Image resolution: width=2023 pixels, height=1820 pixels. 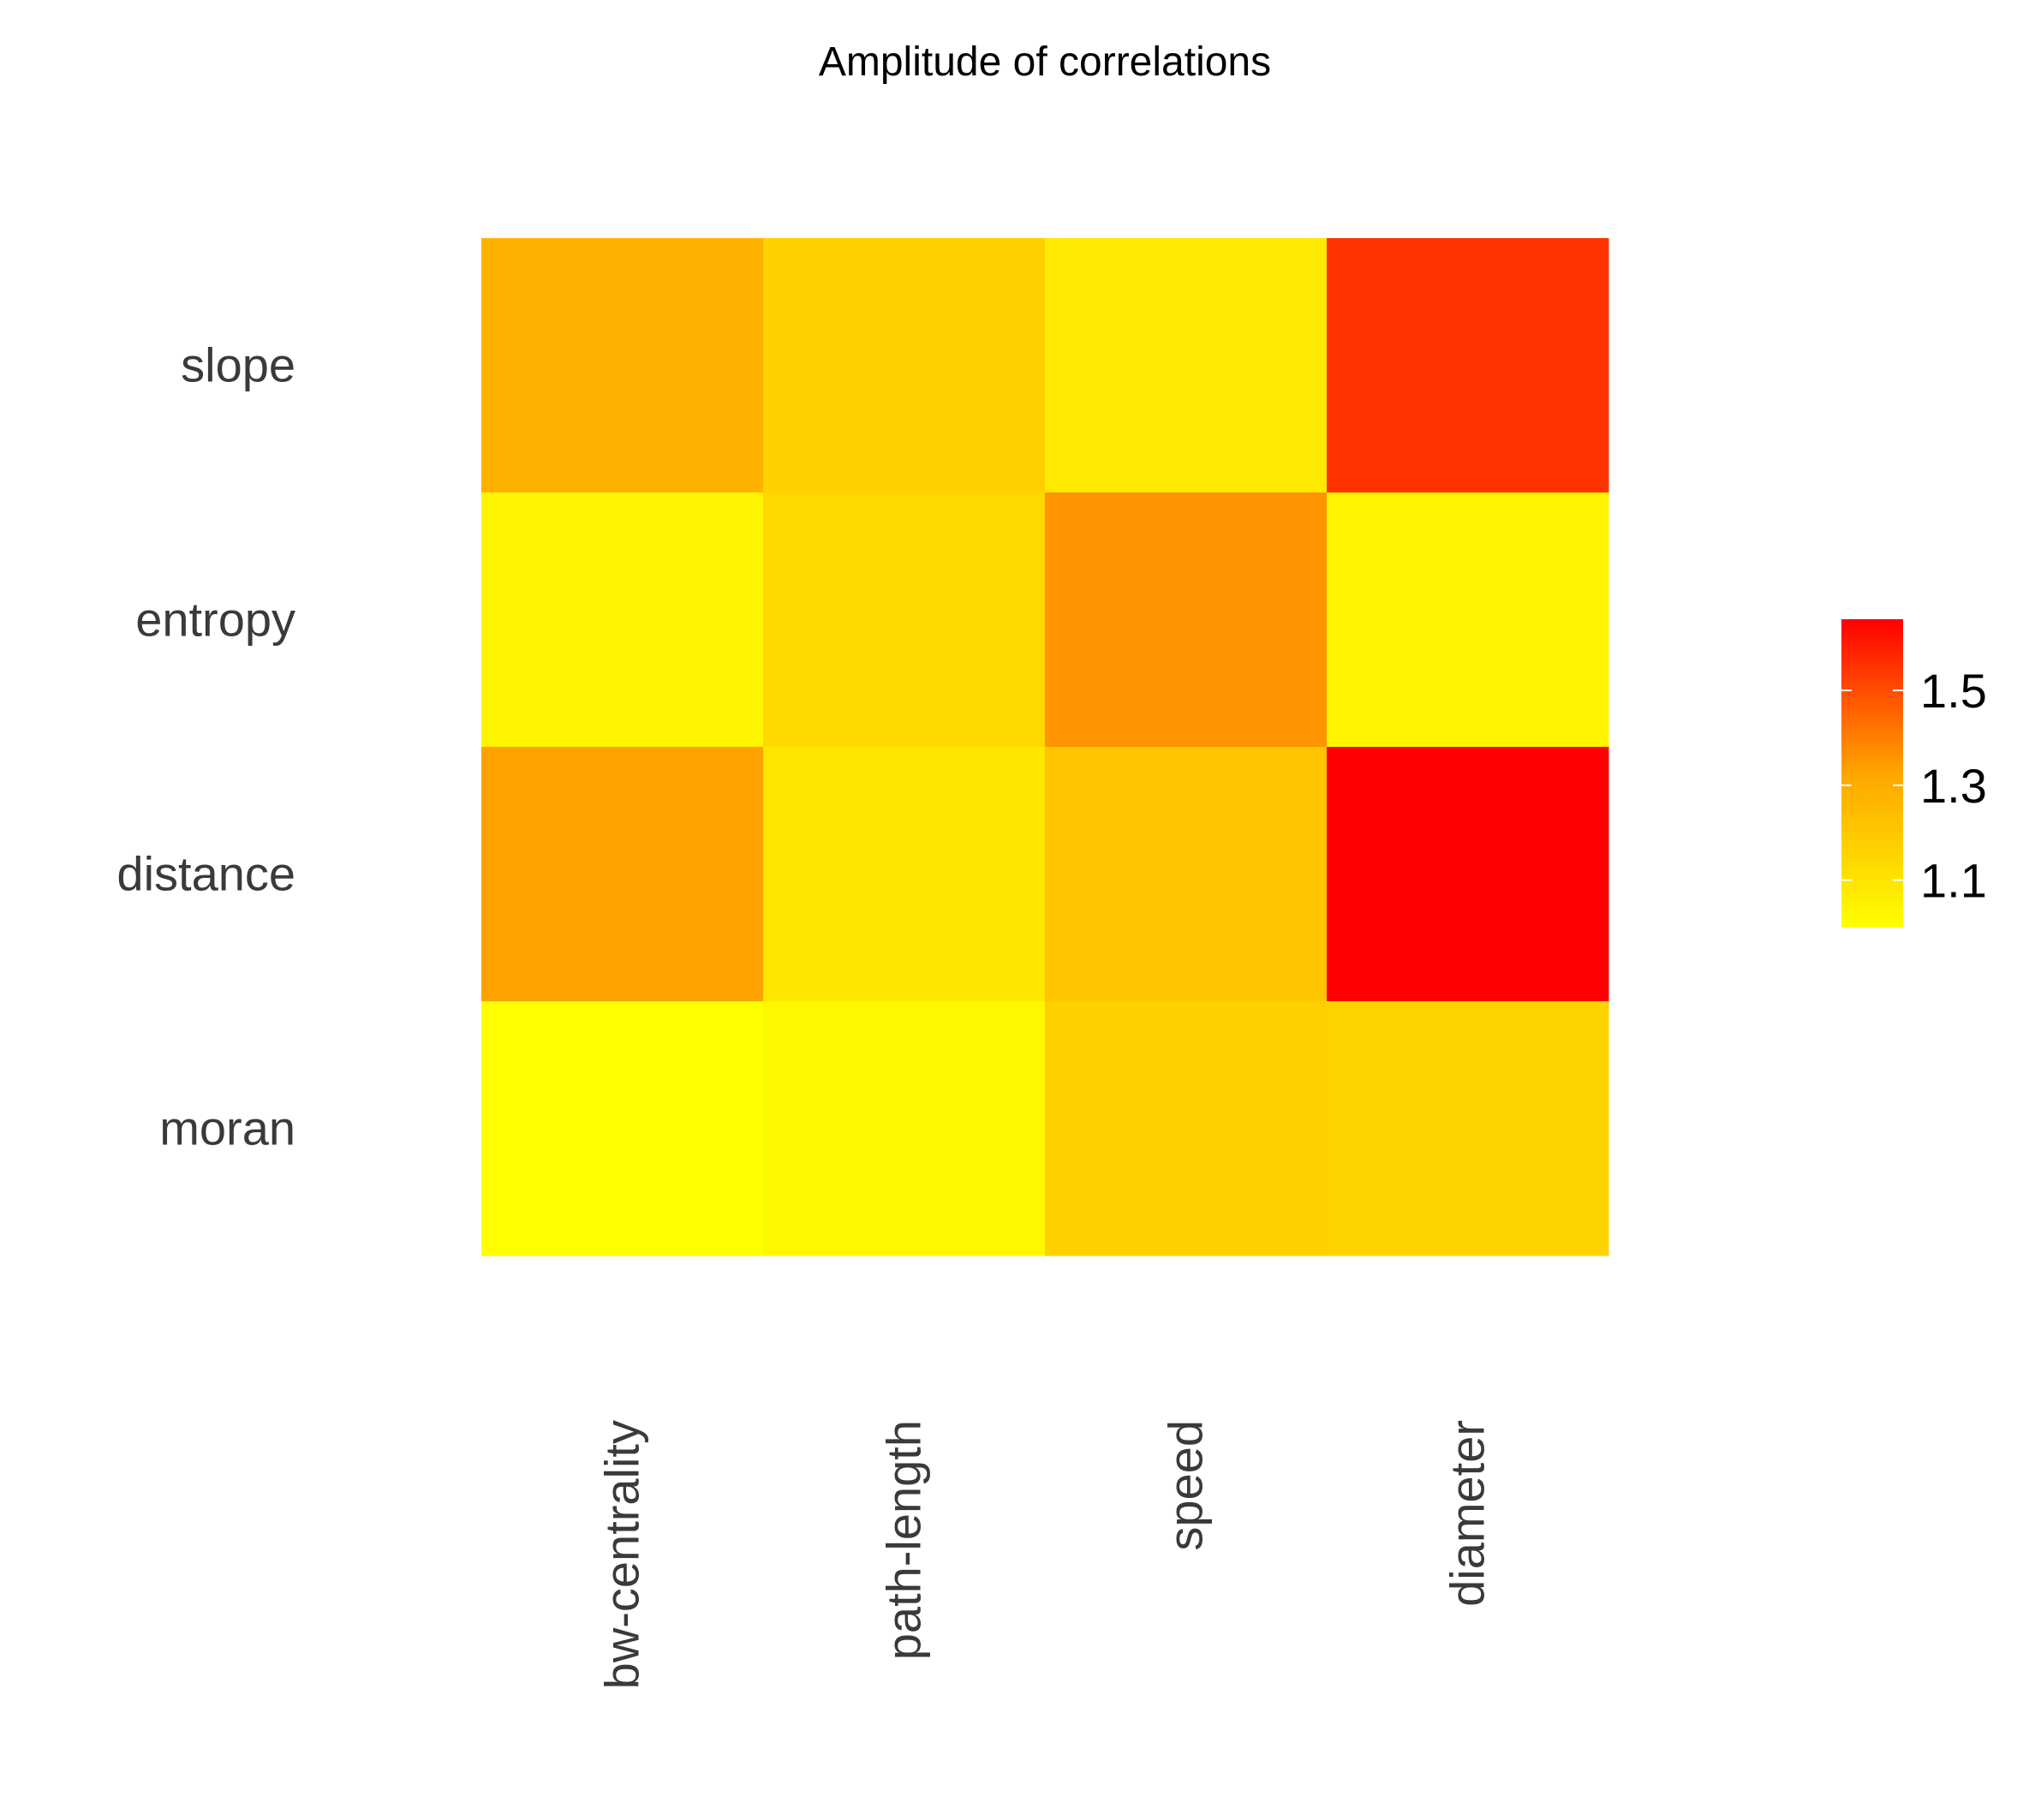 I want to click on heatmap-cell-distance-speed, so click(x=1186, y=874).